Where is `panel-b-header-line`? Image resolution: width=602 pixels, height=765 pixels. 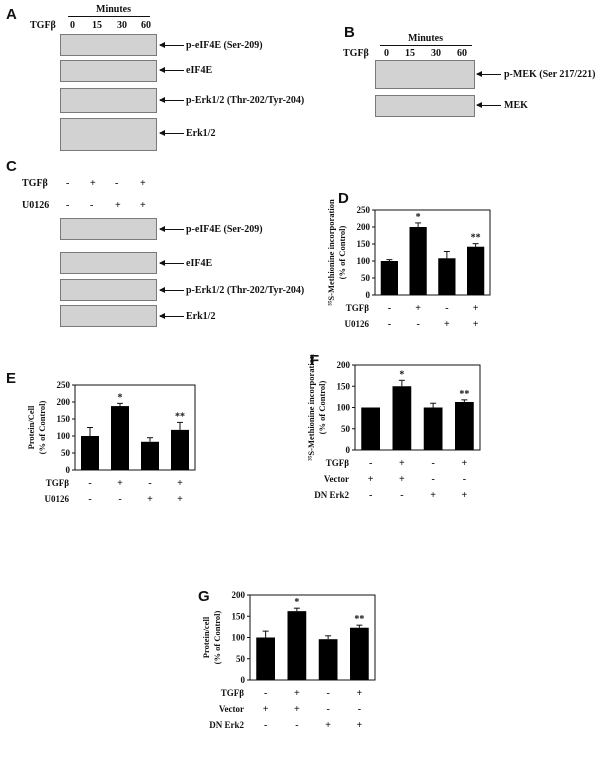
panel-b-header-line is located at coordinates (426, 45).